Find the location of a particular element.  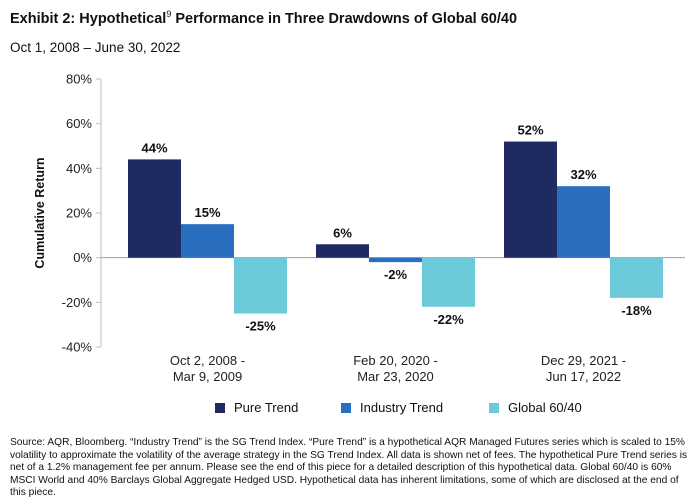

category-label: Feb 20, 2020 - is located at coordinates (395, 360).